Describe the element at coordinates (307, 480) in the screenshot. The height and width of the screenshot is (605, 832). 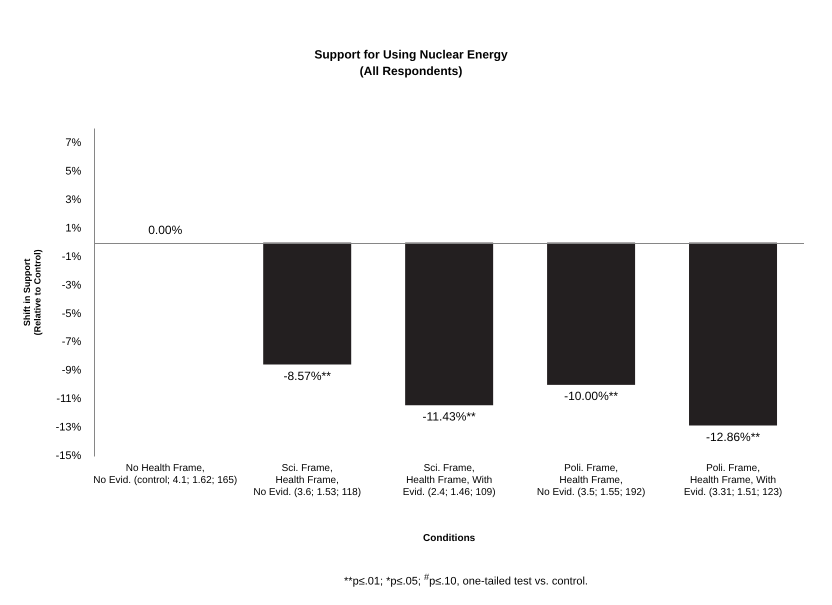
I see `x-tick-label: Sci. Frame, Health Frame, No Evid. (3.6; 1.53; 118)` at that location.